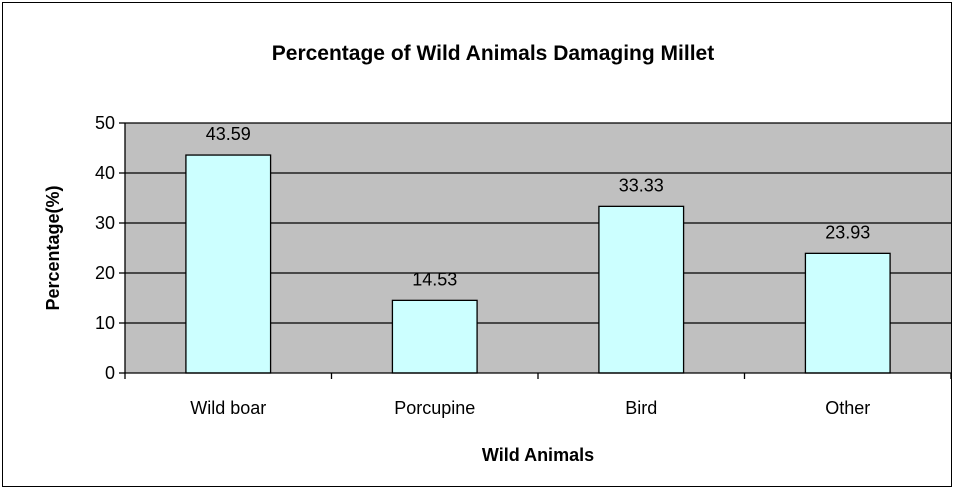 This screenshot has width=956, height=491. What do you see at coordinates (538, 455) in the screenshot?
I see `x-axis-title: Wild Animals` at bounding box center [538, 455].